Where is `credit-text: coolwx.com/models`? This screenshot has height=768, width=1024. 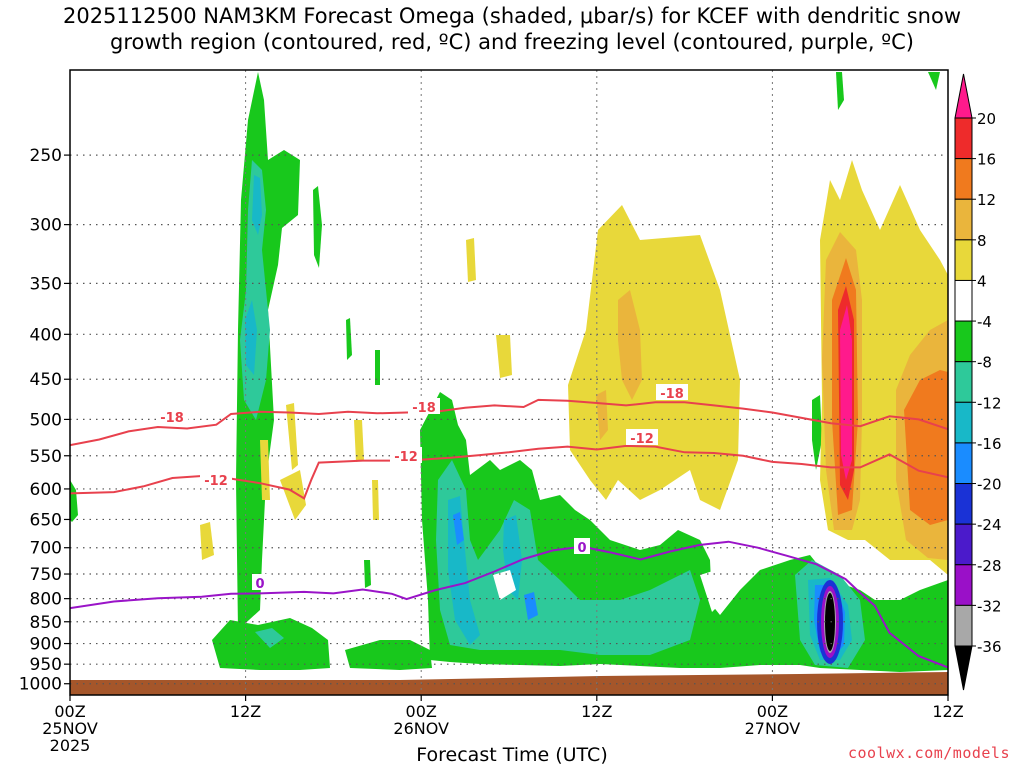 credit-text: coolwx.com/models is located at coordinates (928, 753).